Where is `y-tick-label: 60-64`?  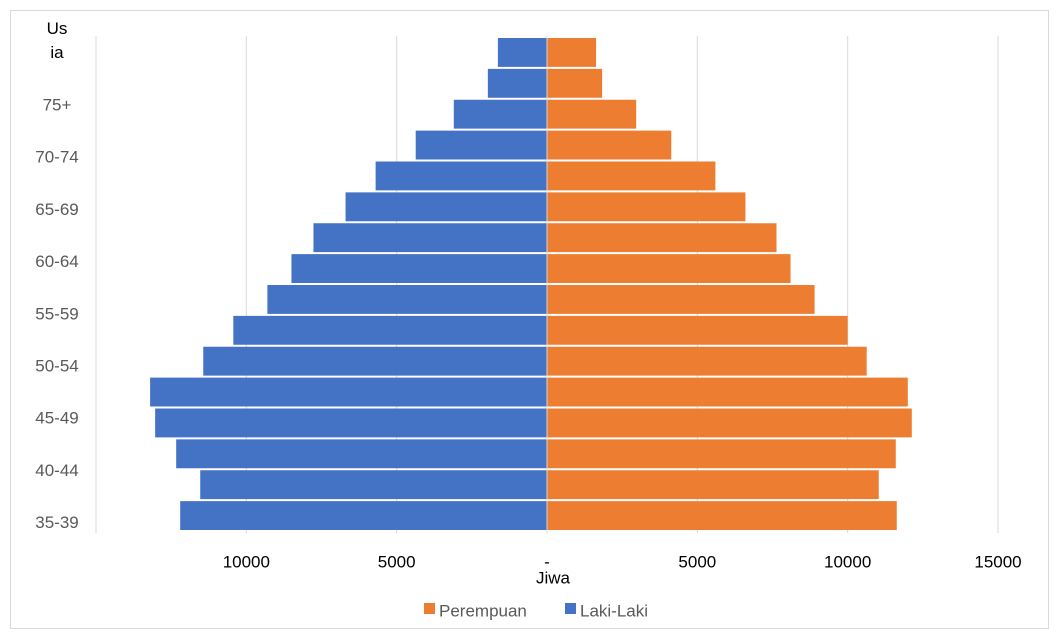 y-tick-label: 60-64 is located at coordinates (56, 261).